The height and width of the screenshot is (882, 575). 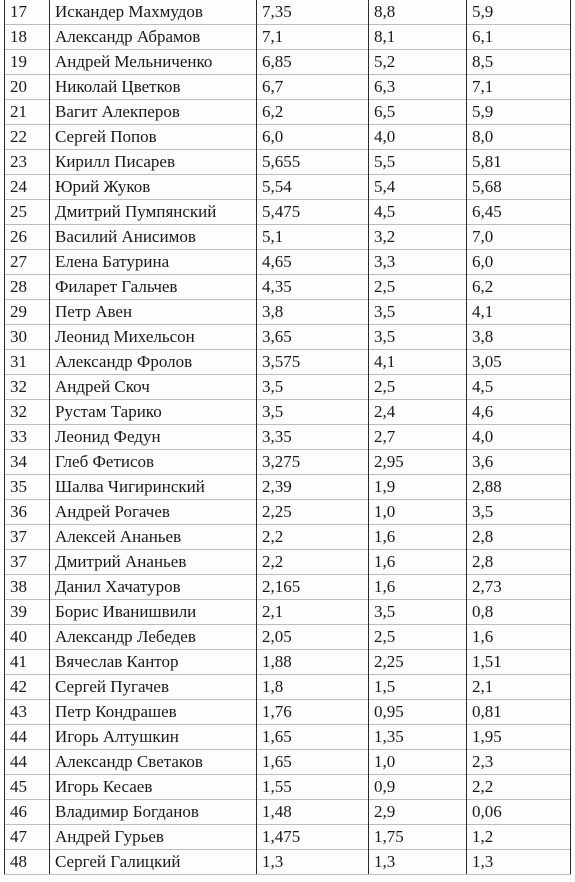 I want to click on table-row: 19 Андрей Мельниченко 6,85 5,2 8,5, so click(x=287, y=62).